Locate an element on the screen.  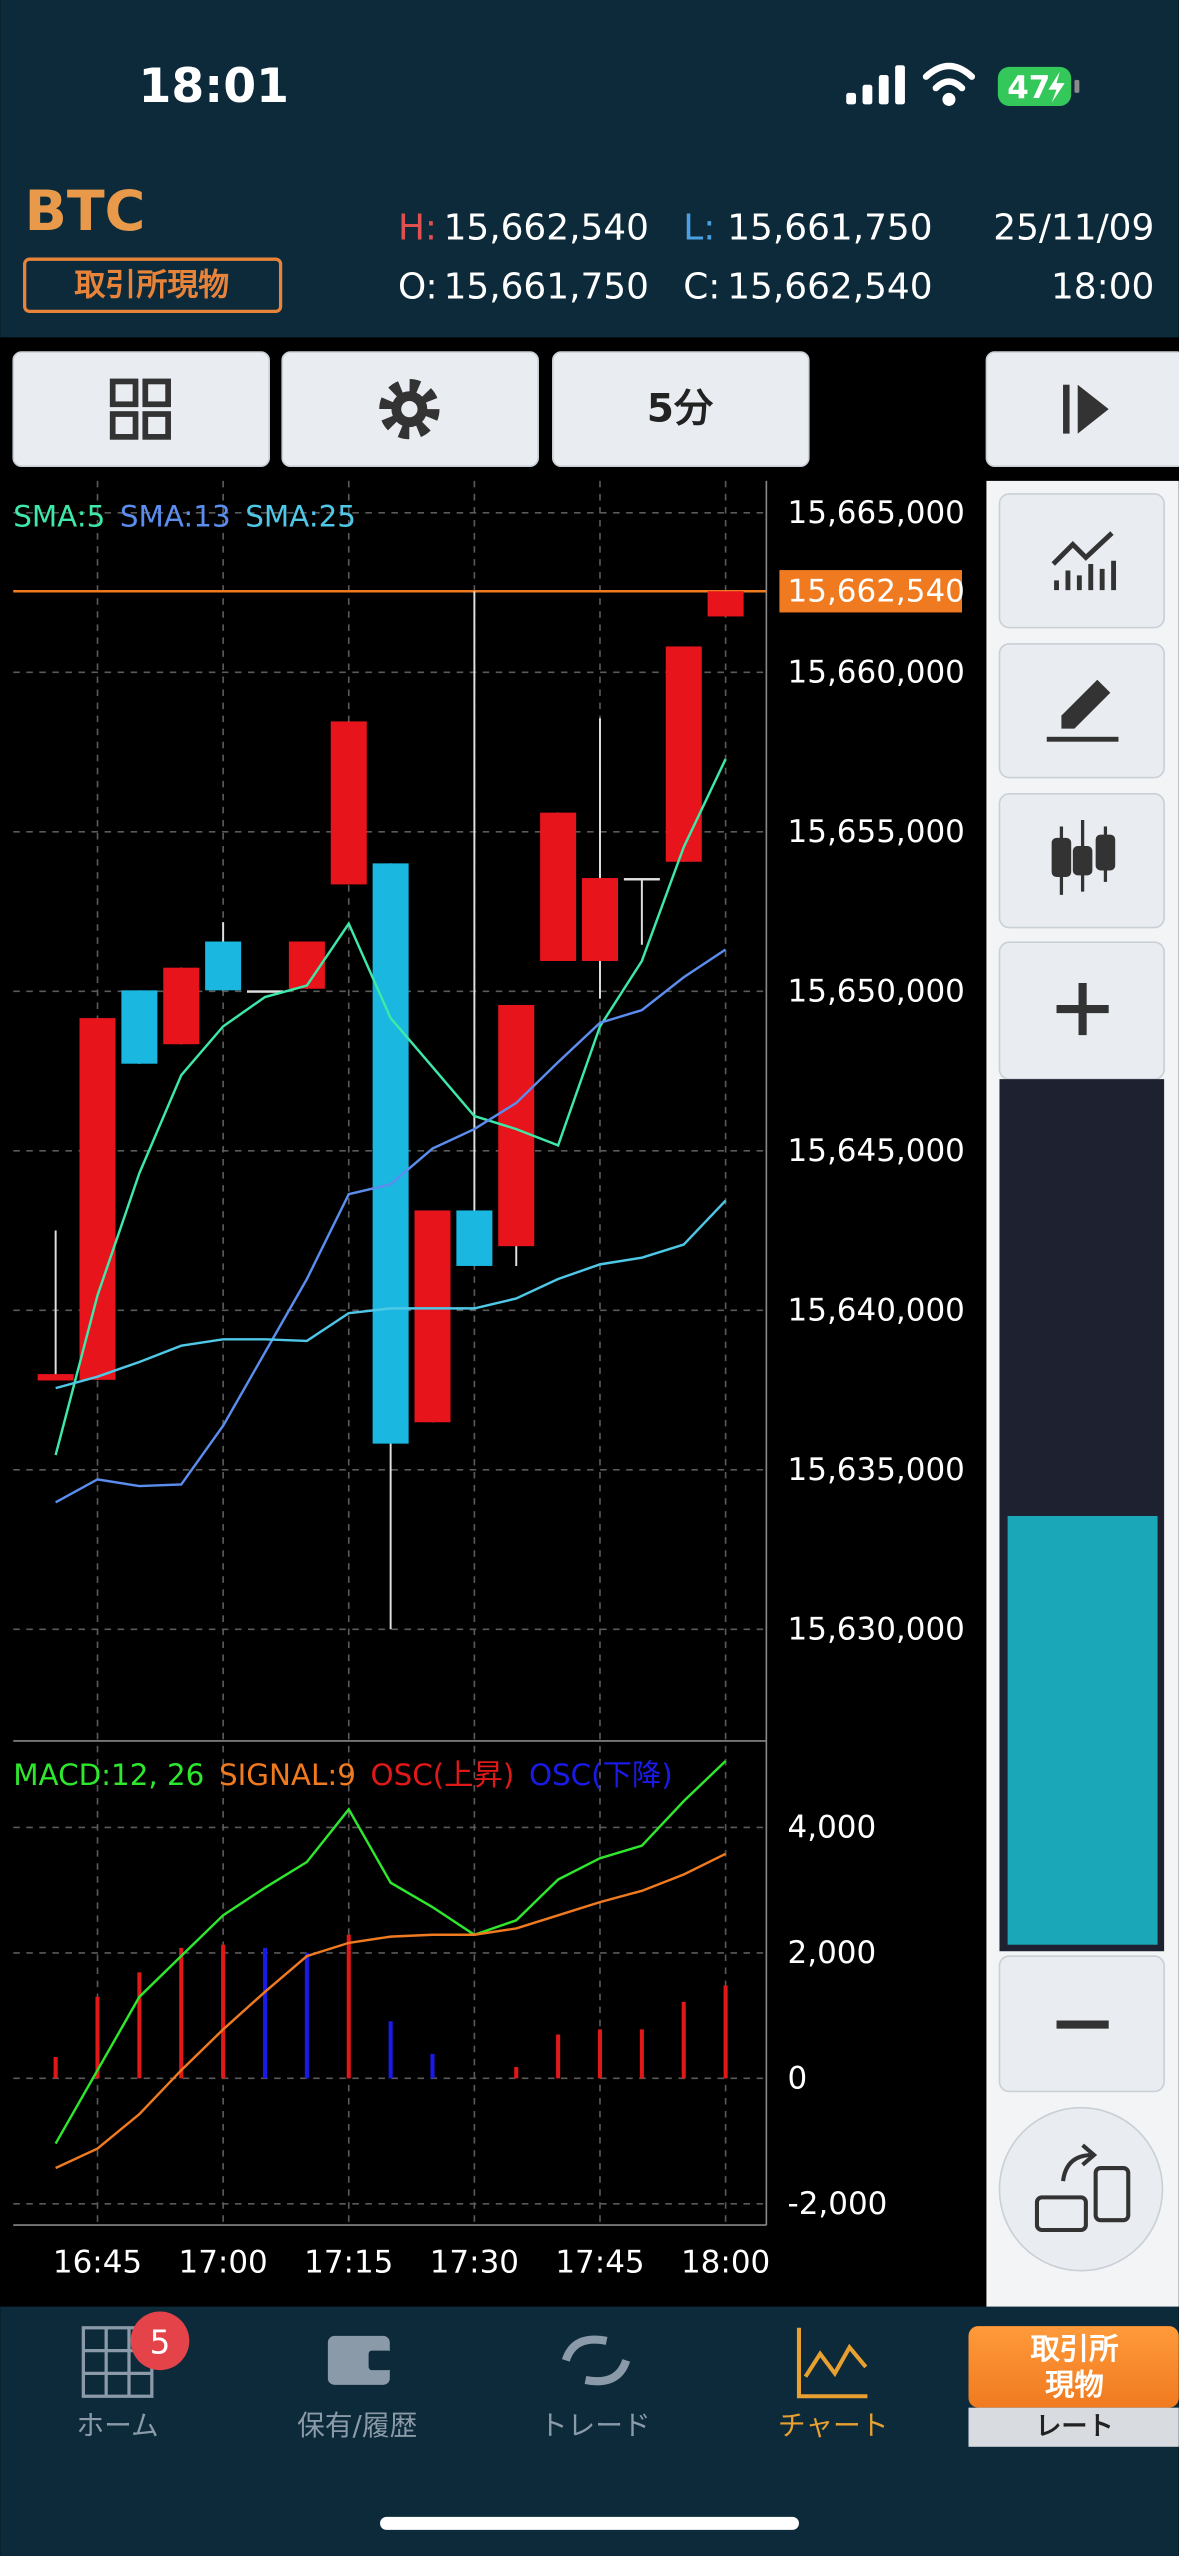
rate-button-line: 取引所 is located at coordinates (1074, 2349).